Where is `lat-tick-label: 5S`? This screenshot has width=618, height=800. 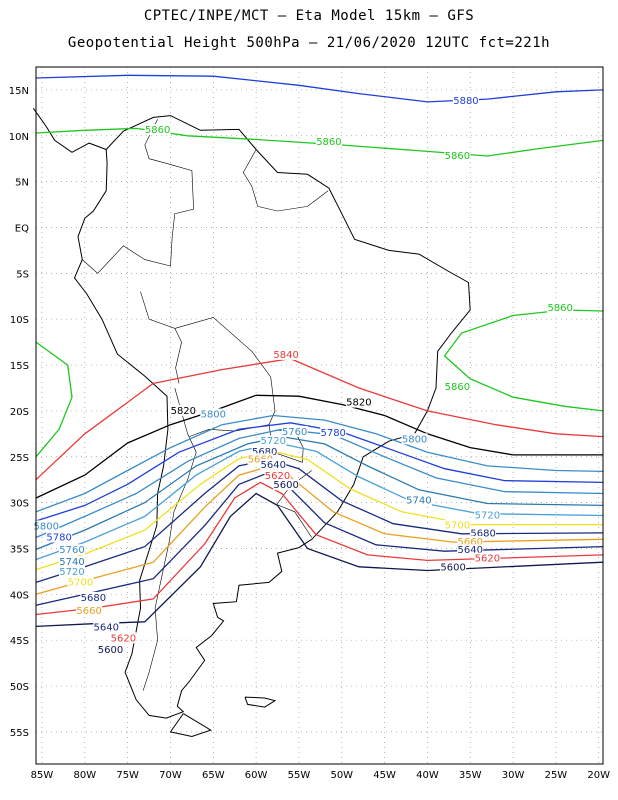 lat-tick-label: 5S is located at coordinates (22, 274).